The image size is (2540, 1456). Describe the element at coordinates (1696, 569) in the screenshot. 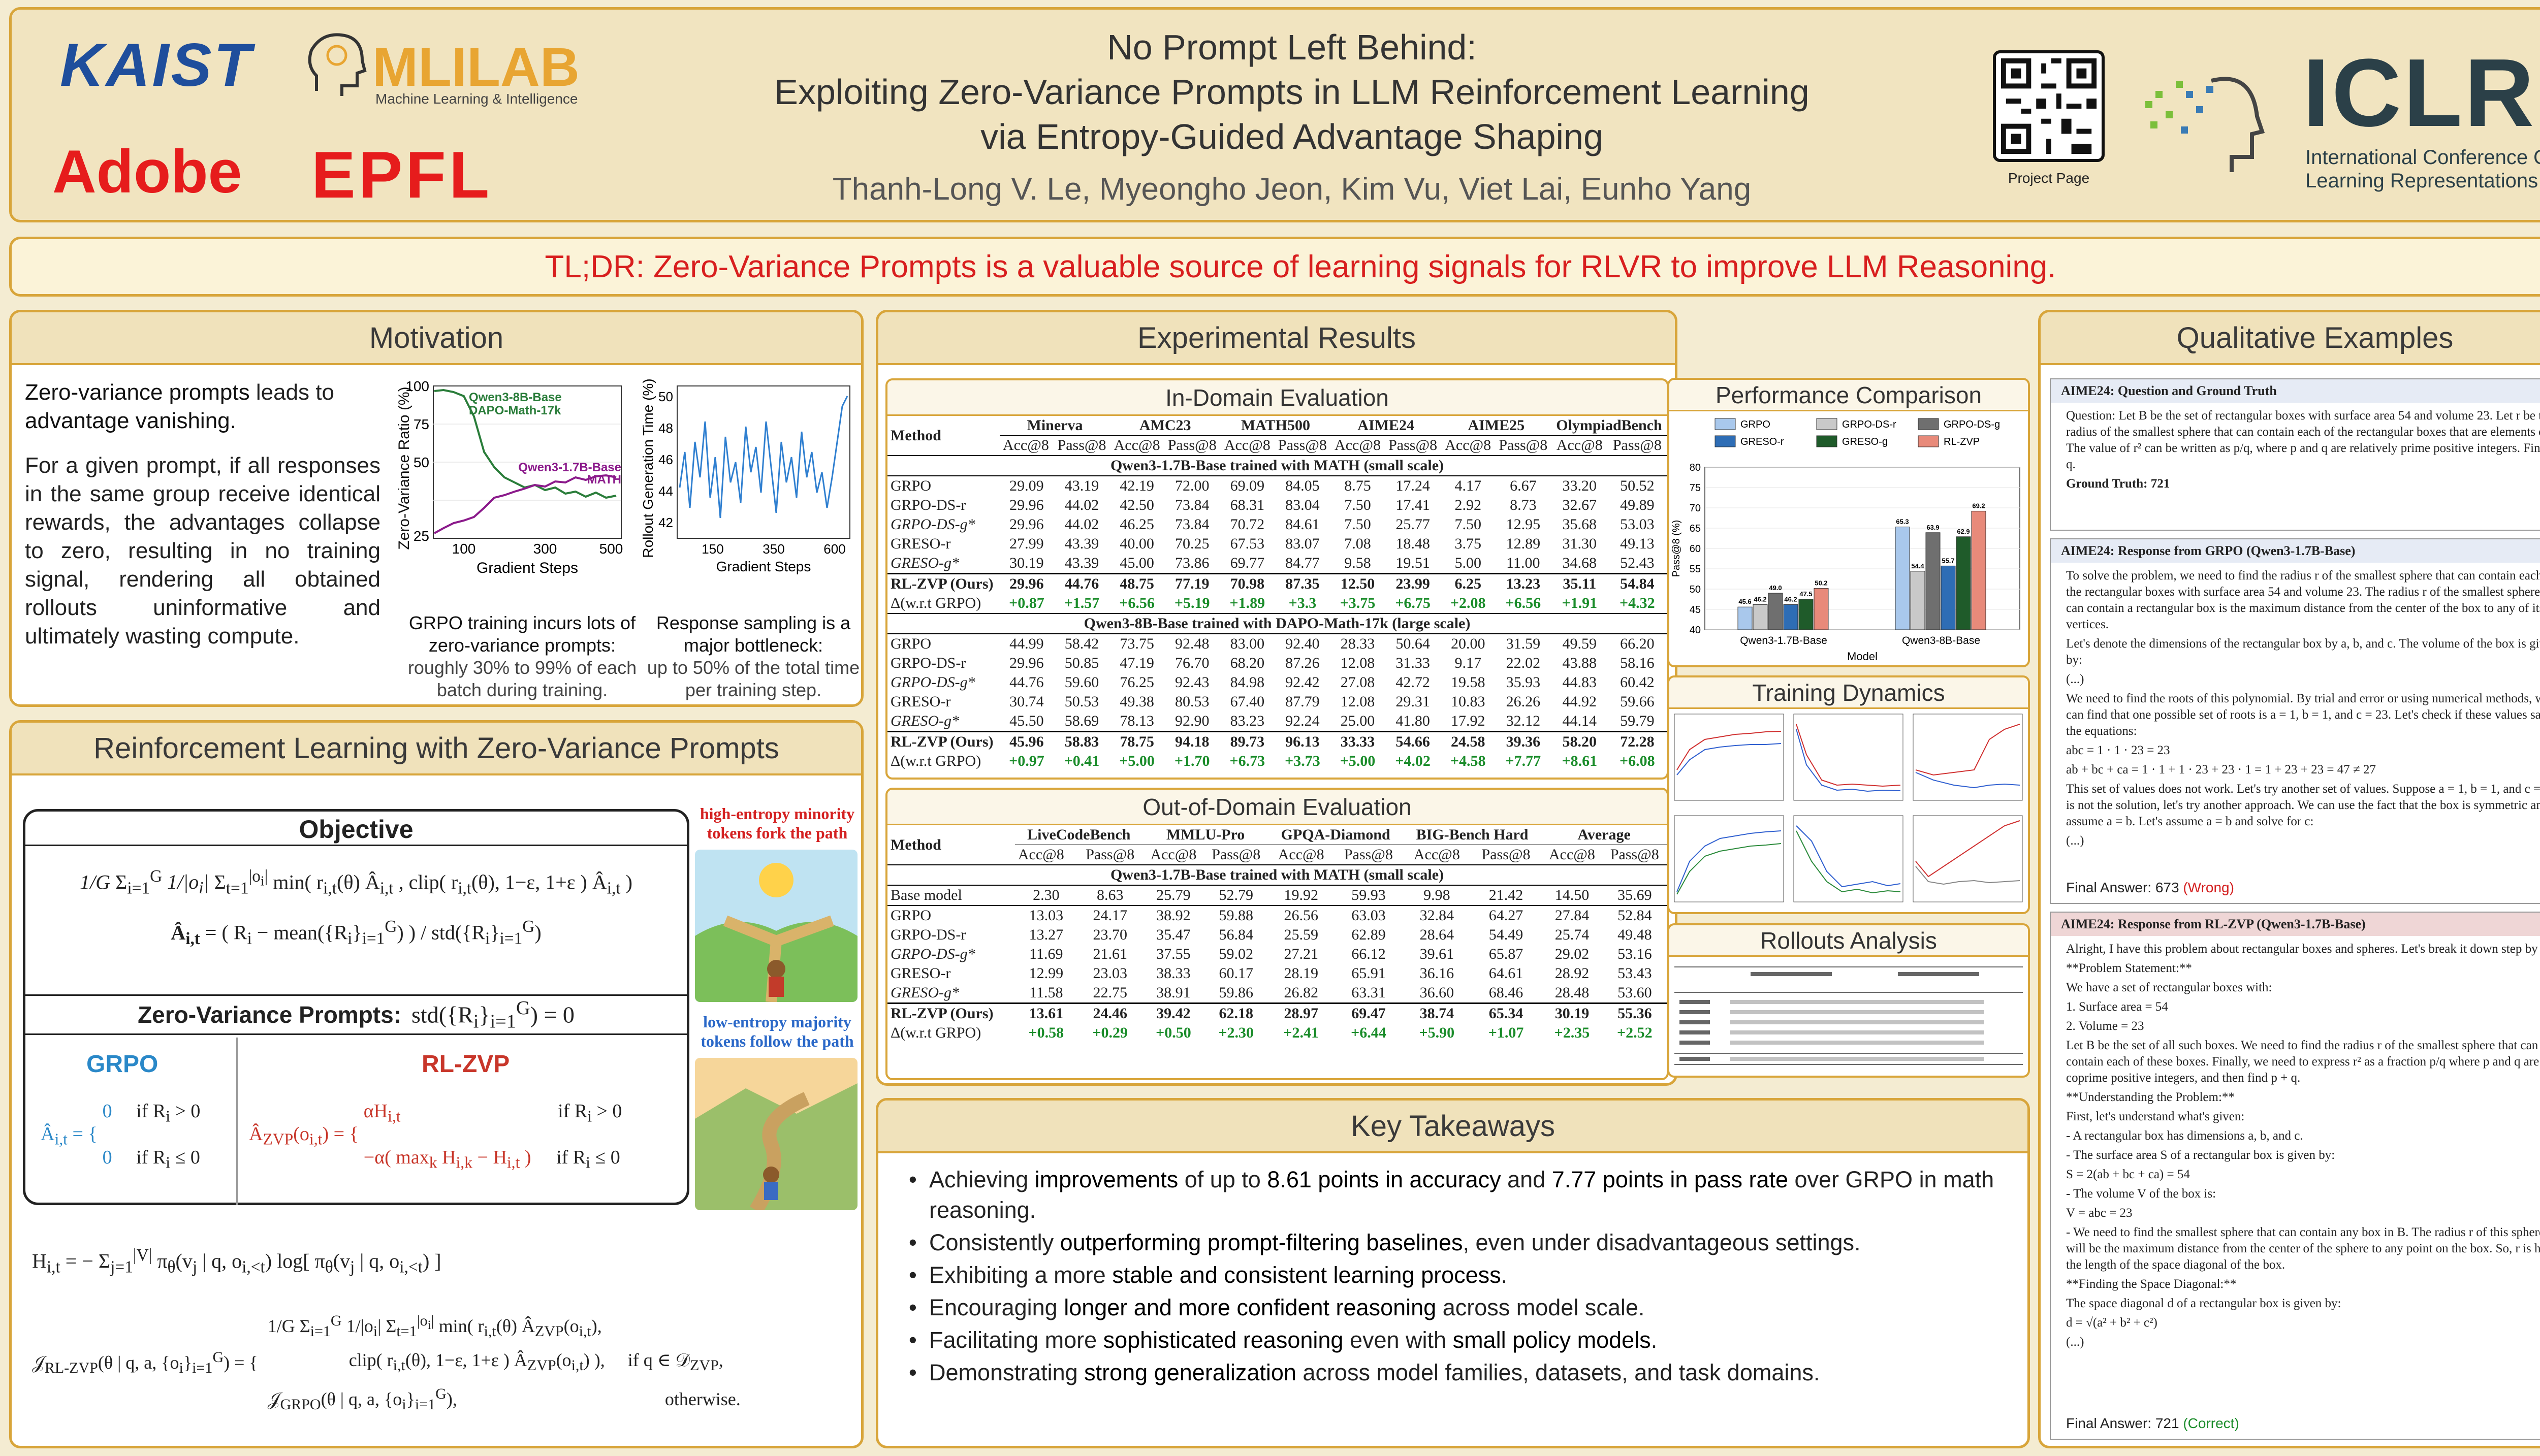

I see `y-tick-label: 55` at that location.